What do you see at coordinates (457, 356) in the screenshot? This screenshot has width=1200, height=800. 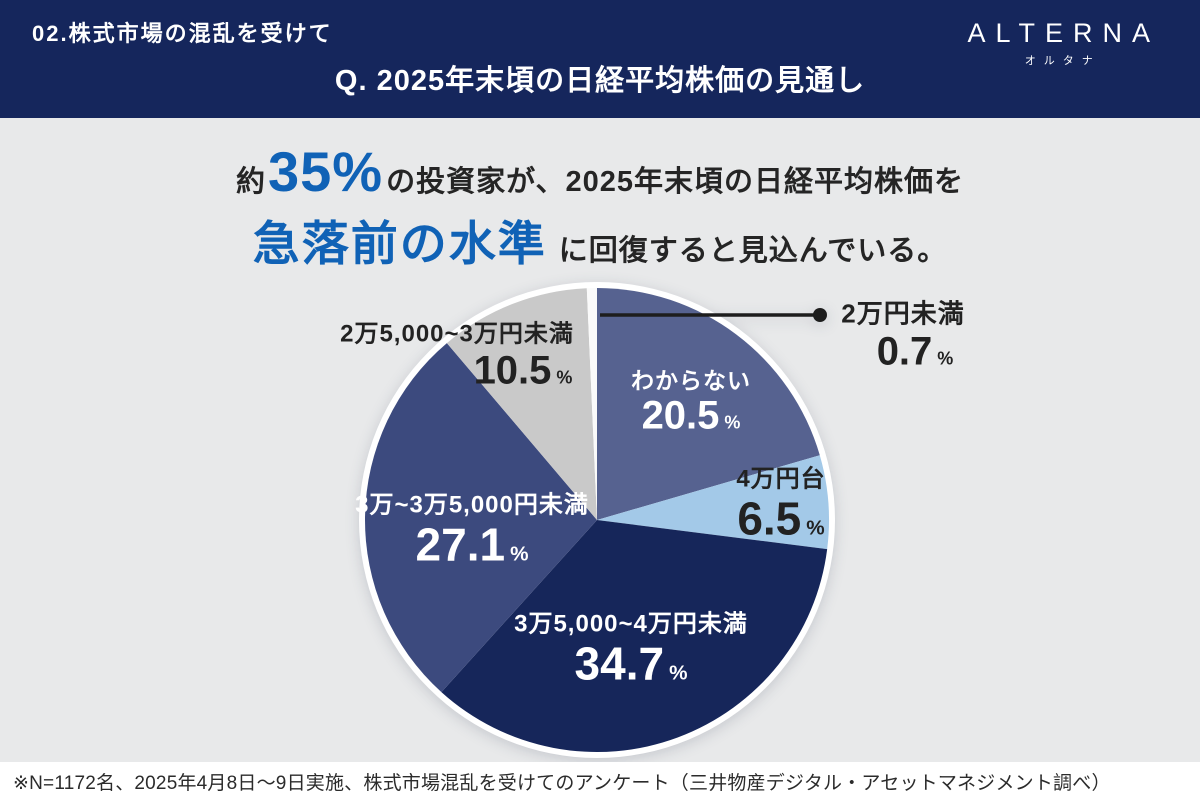 I see `slice-label-2man5000-3man: 2万5,000~3万円未満 10.5%` at bounding box center [457, 356].